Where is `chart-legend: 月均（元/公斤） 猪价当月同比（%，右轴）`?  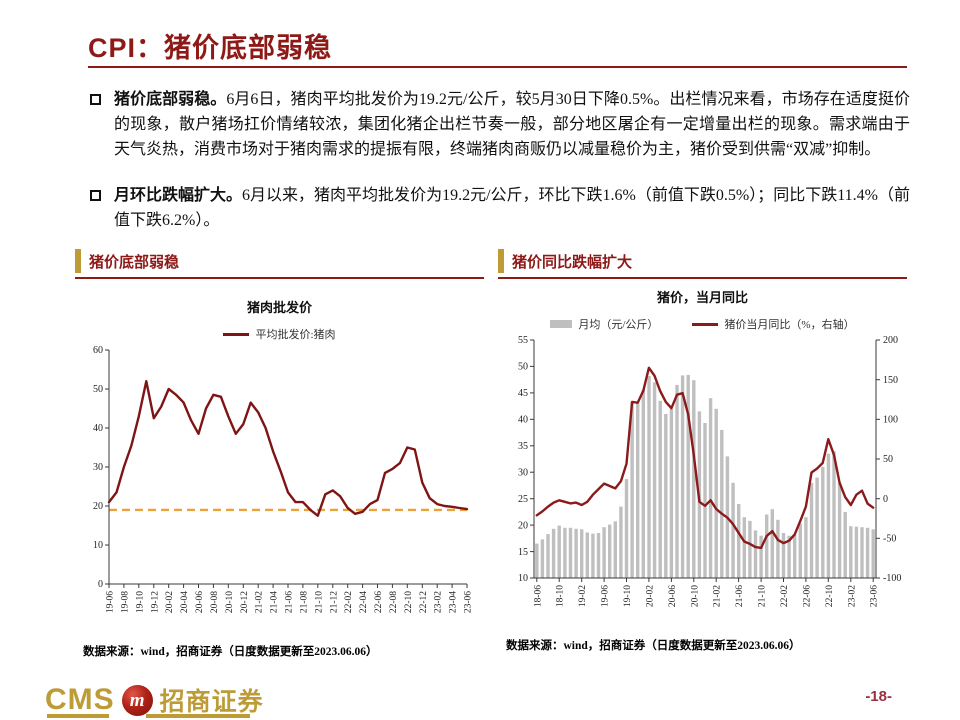 chart-legend: 月均（元/公斤） 猪价当月同比（%，右轴） is located at coordinates (702, 324).